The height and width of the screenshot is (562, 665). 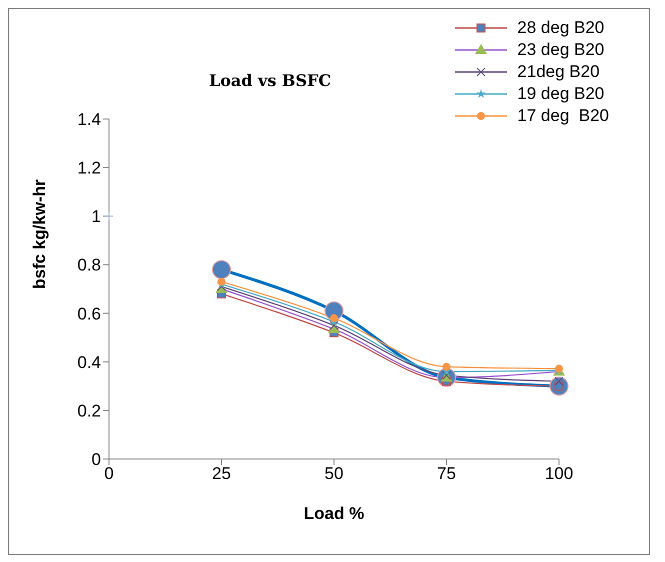 What do you see at coordinates (559, 474) in the screenshot?
I see `x-tick-label: 100` at bounding box center [559, 474].